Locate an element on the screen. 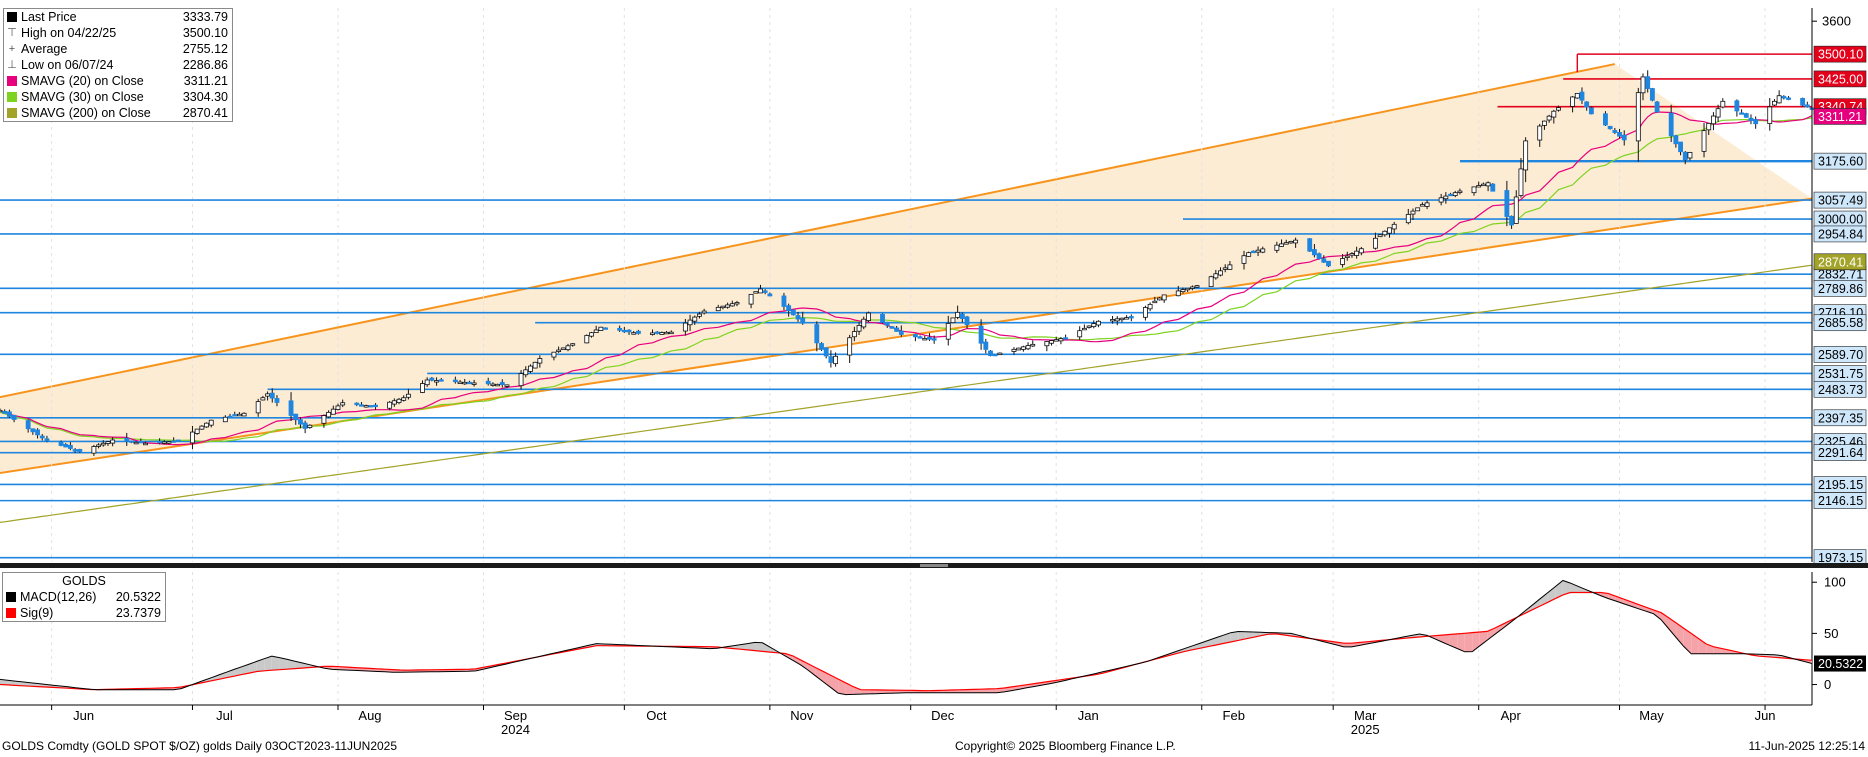 This screenshot has width=1868, height=757. resistance-label: 3500.10 is located at coordinates (1840, 54).